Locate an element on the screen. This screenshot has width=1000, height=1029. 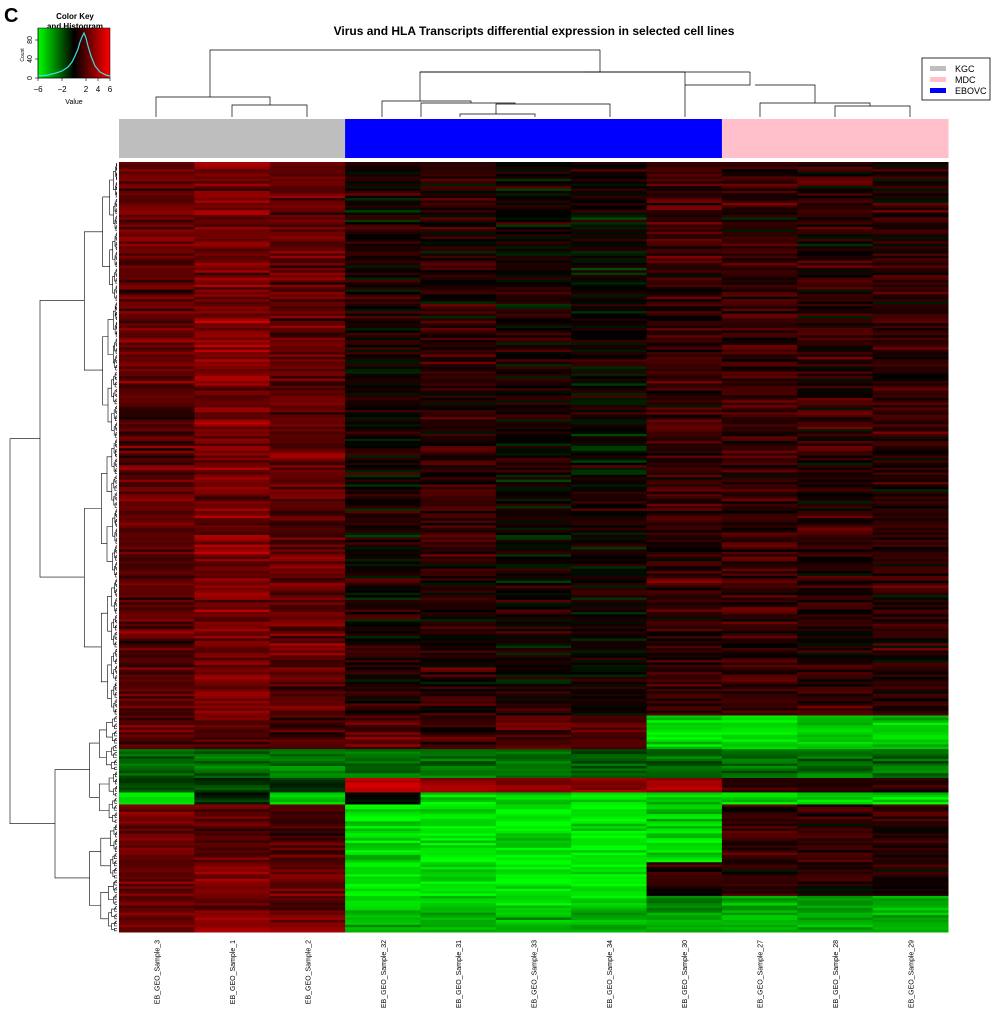
color-key-xtick-0: −6 is located at coordinates (38, 89).